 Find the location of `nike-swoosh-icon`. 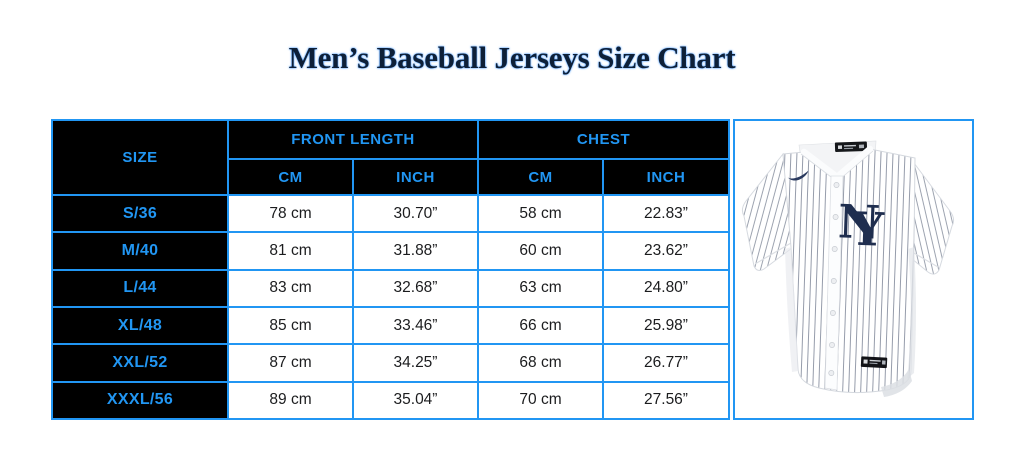

nike-swoosh-icon is located at coordinates (798, 175).